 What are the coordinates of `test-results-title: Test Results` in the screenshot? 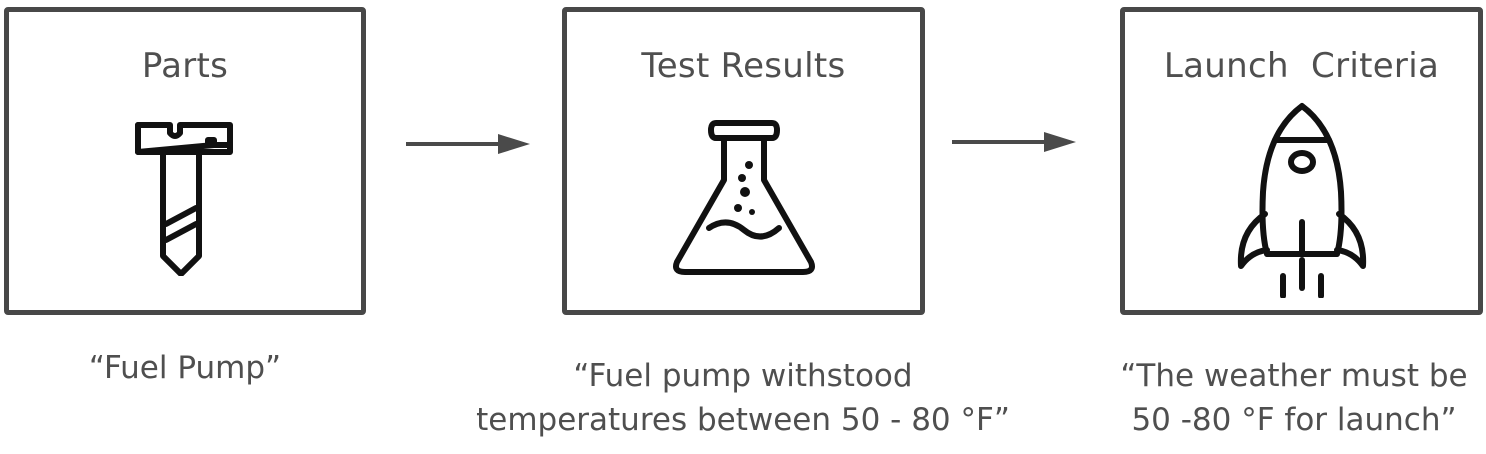 It's located at (743, 66).